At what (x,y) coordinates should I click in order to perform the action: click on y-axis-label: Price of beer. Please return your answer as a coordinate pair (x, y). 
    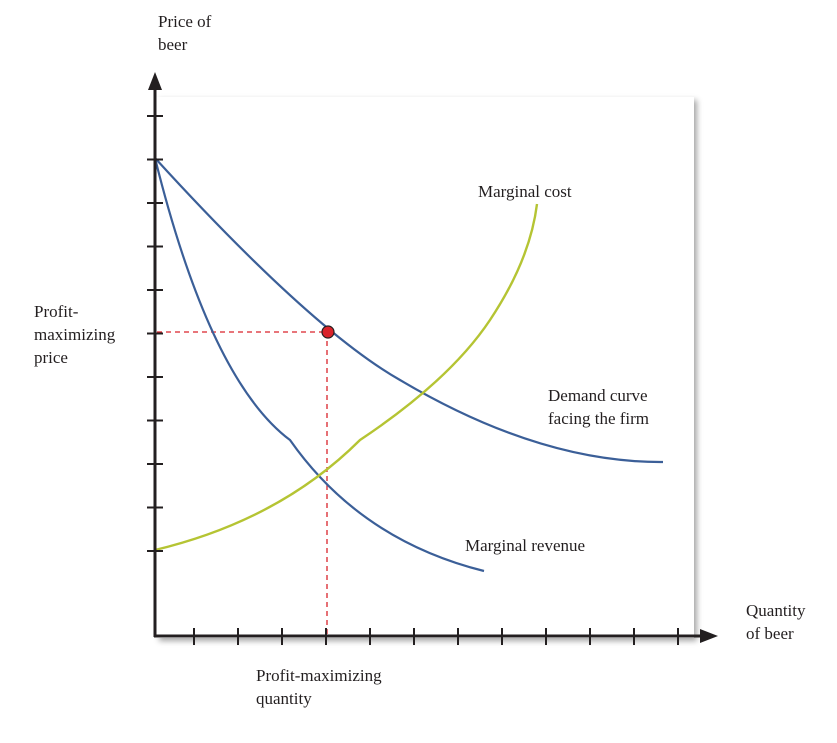
    Looking at the image, I should click on (185, 33).